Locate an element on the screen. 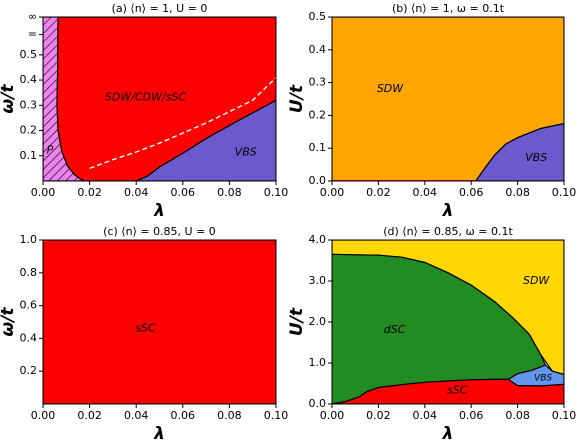 The image size is (582, 442). panel-d-x-tick-label: 0.04 is located at coordinates (425, 415).